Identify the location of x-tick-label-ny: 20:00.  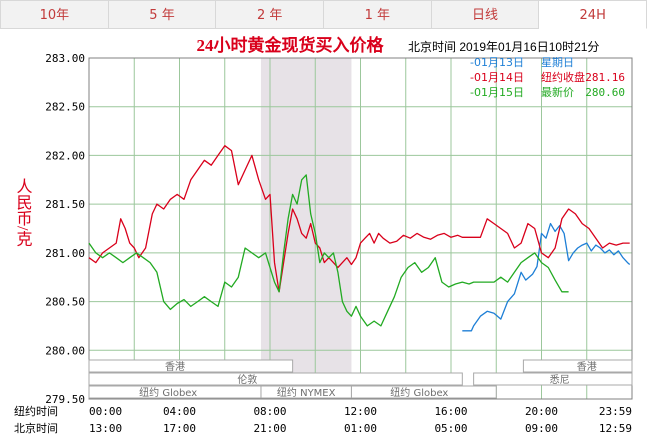
(541, 411).